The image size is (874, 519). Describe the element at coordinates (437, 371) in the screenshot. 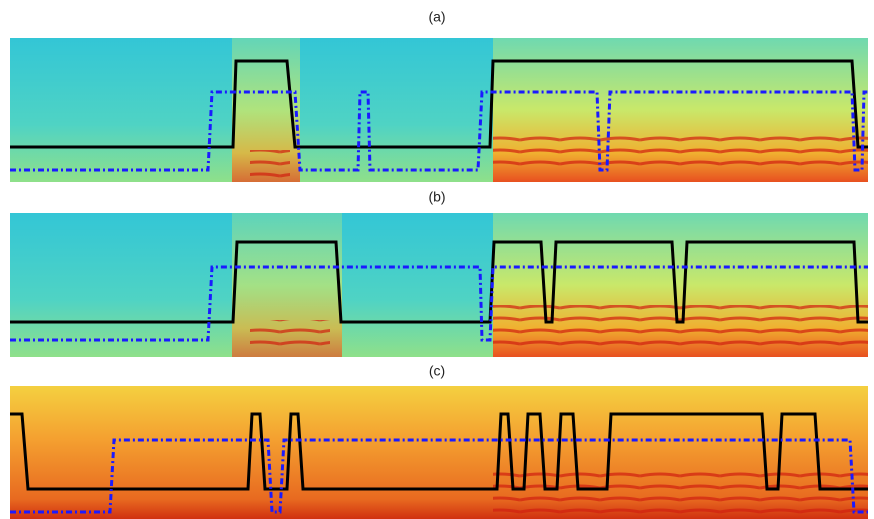

I see `panel-label: (c)` at that location.